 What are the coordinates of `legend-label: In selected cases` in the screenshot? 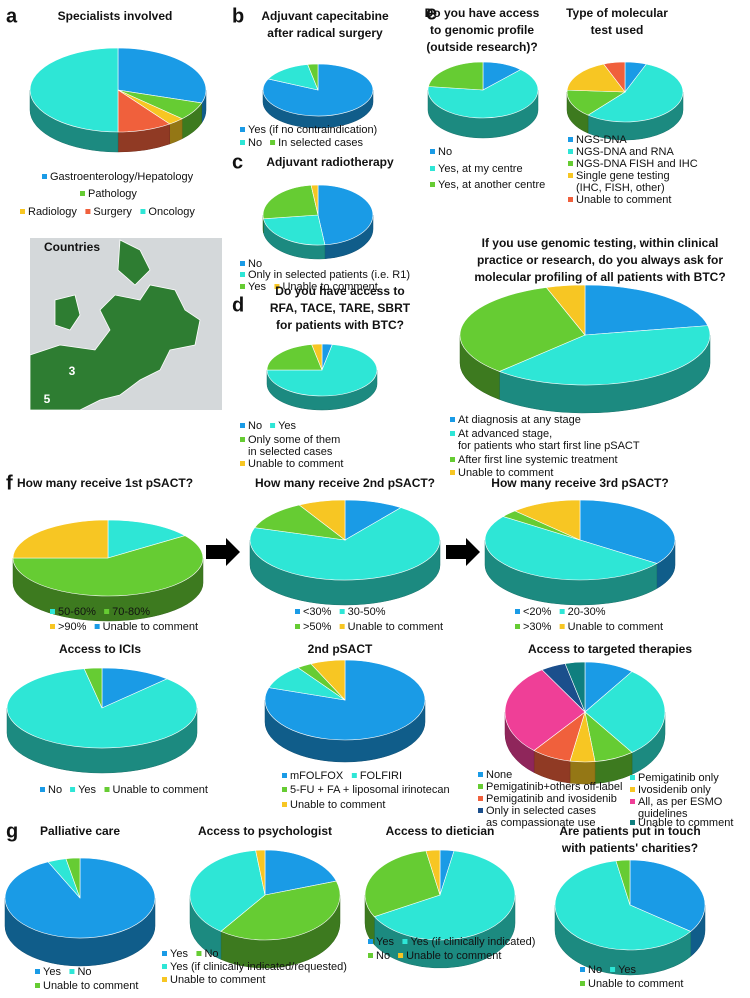 It's located at (320, 143).